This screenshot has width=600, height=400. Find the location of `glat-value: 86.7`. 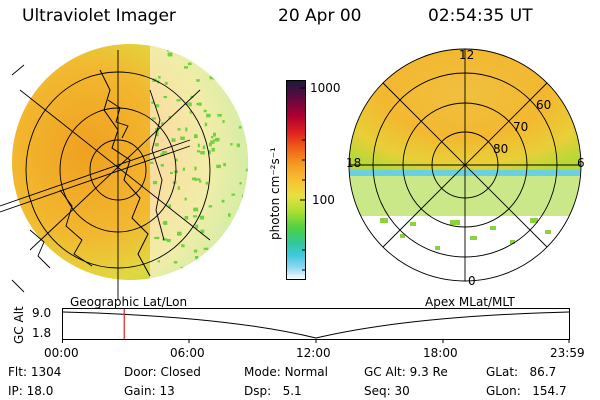

glat-value: 86.7 is located at coordinates (543, 372).